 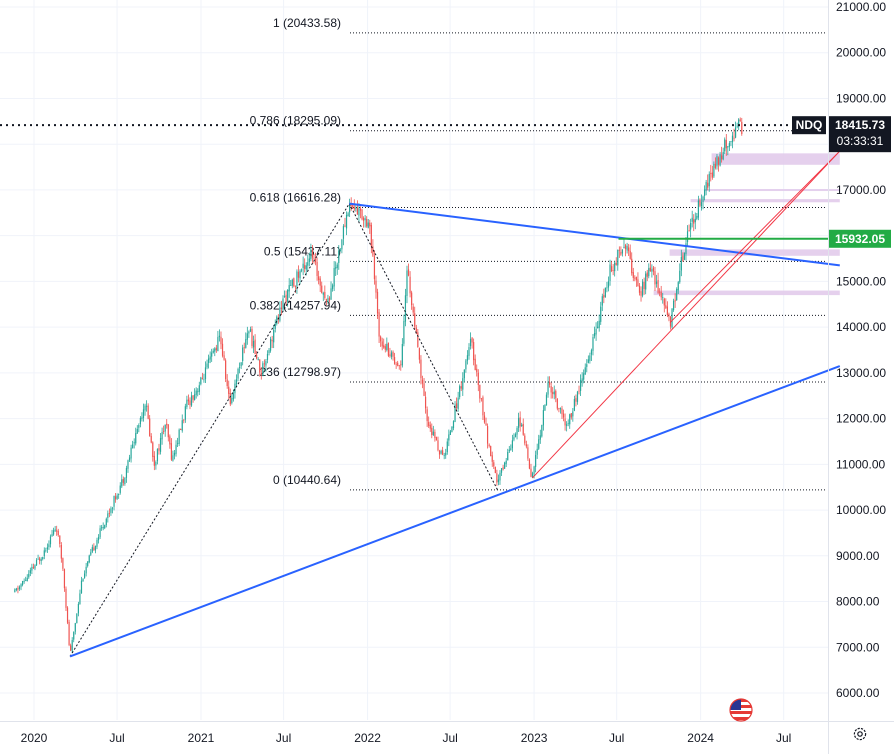 What do you see at coordinates (860, 734) in the screenshot?
I see `gear-icon` at bounding box center [860, 734].